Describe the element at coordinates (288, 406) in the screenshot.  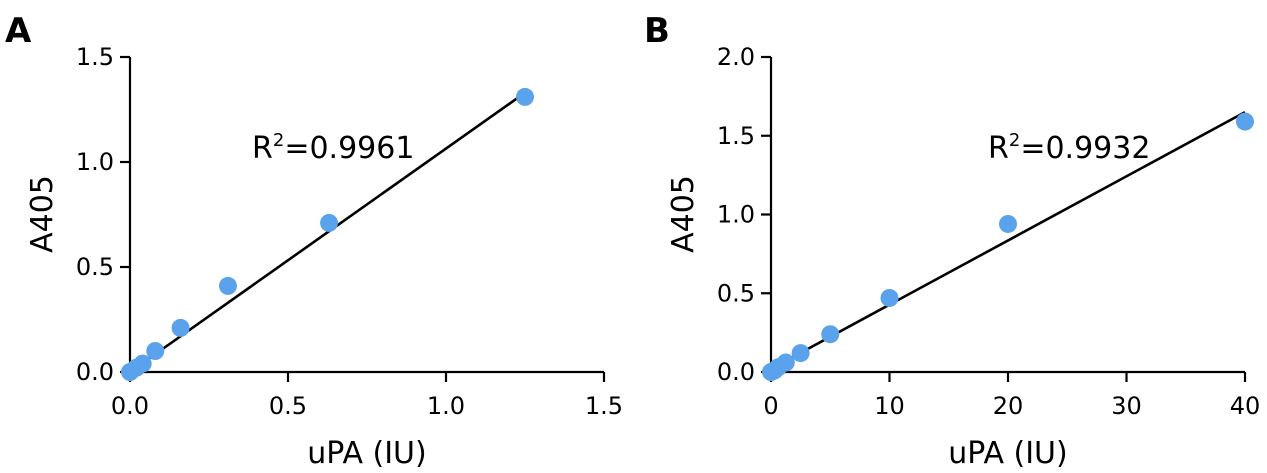
I see `x-tick-label: 0.5` at that location.